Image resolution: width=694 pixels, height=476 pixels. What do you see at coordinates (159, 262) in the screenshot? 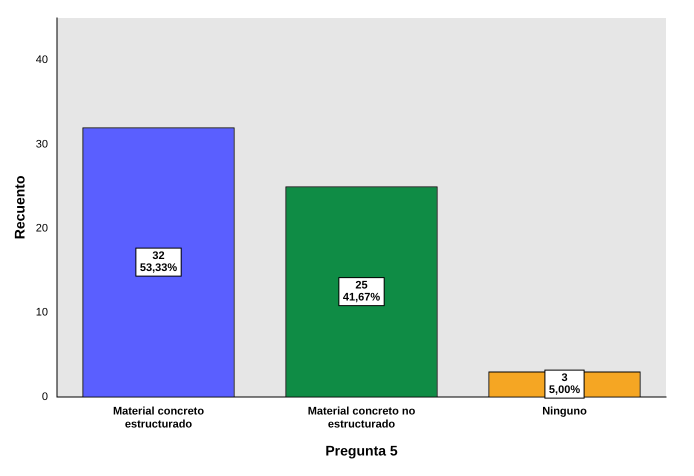
I see `data-label: 32 53,33%` at bounding box center [159, 262].